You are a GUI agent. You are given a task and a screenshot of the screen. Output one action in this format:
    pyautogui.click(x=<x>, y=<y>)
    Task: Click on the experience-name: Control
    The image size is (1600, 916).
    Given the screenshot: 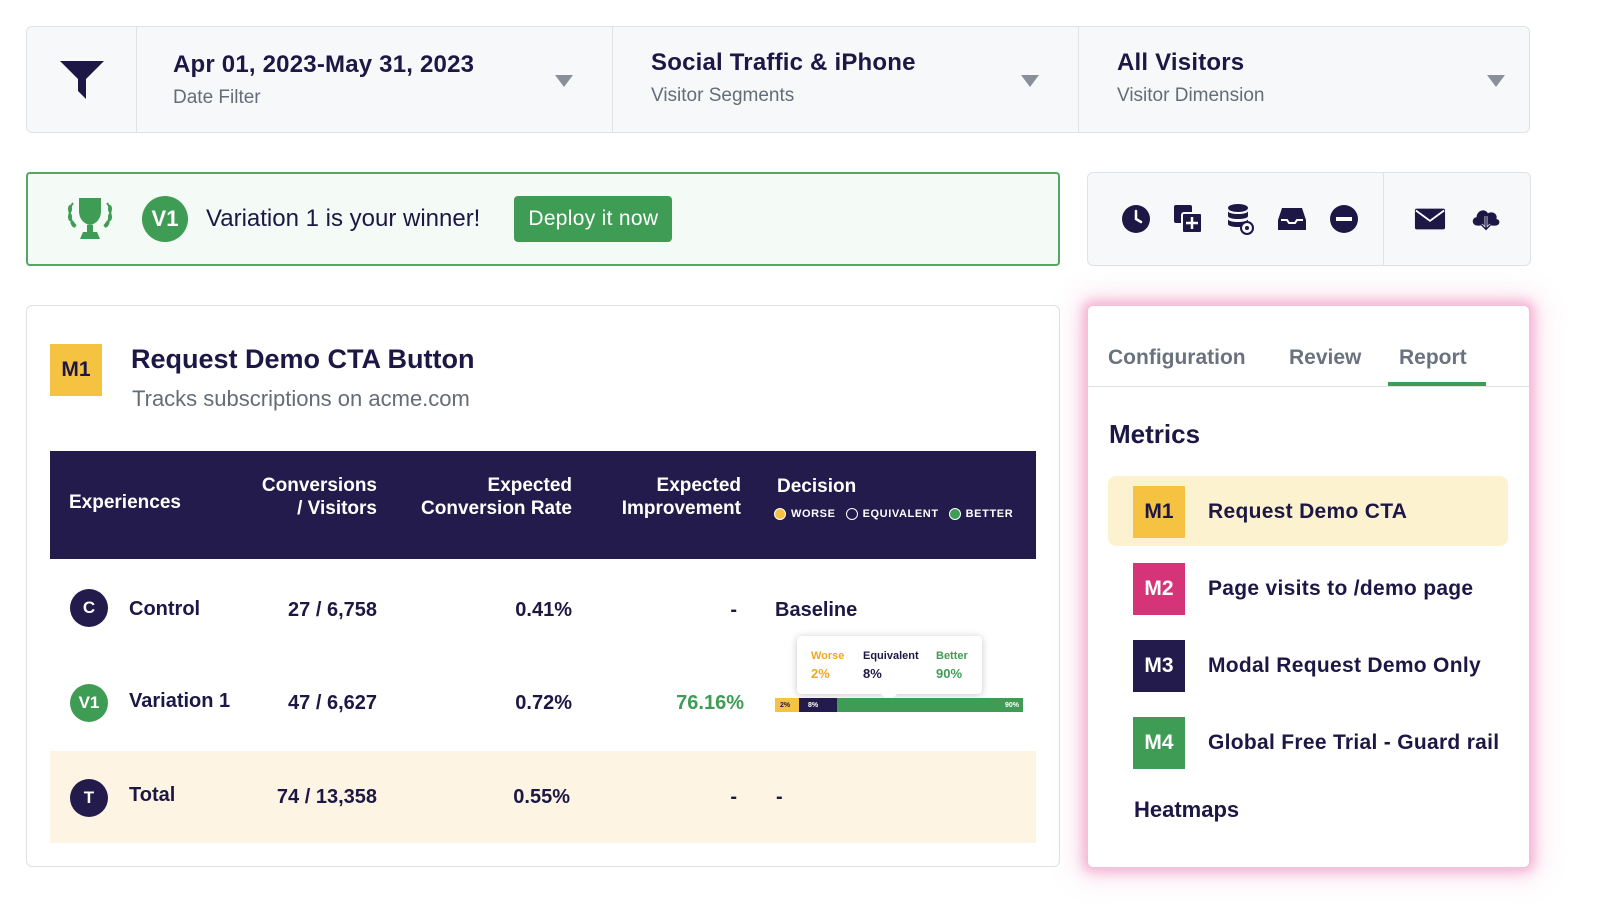 What is the action you would take?
    pyautogui.click(x=165, y=609)
    